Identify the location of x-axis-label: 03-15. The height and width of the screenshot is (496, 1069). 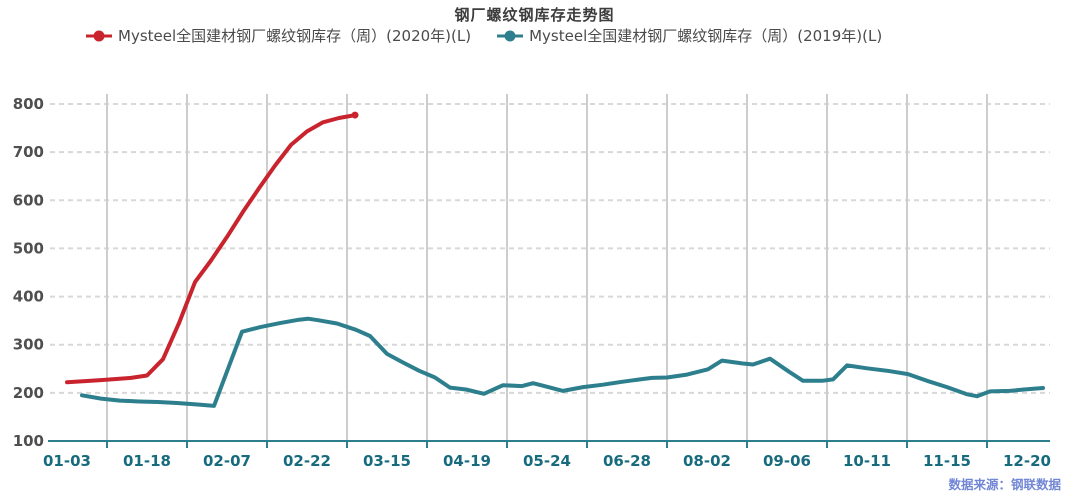
(387, 461).